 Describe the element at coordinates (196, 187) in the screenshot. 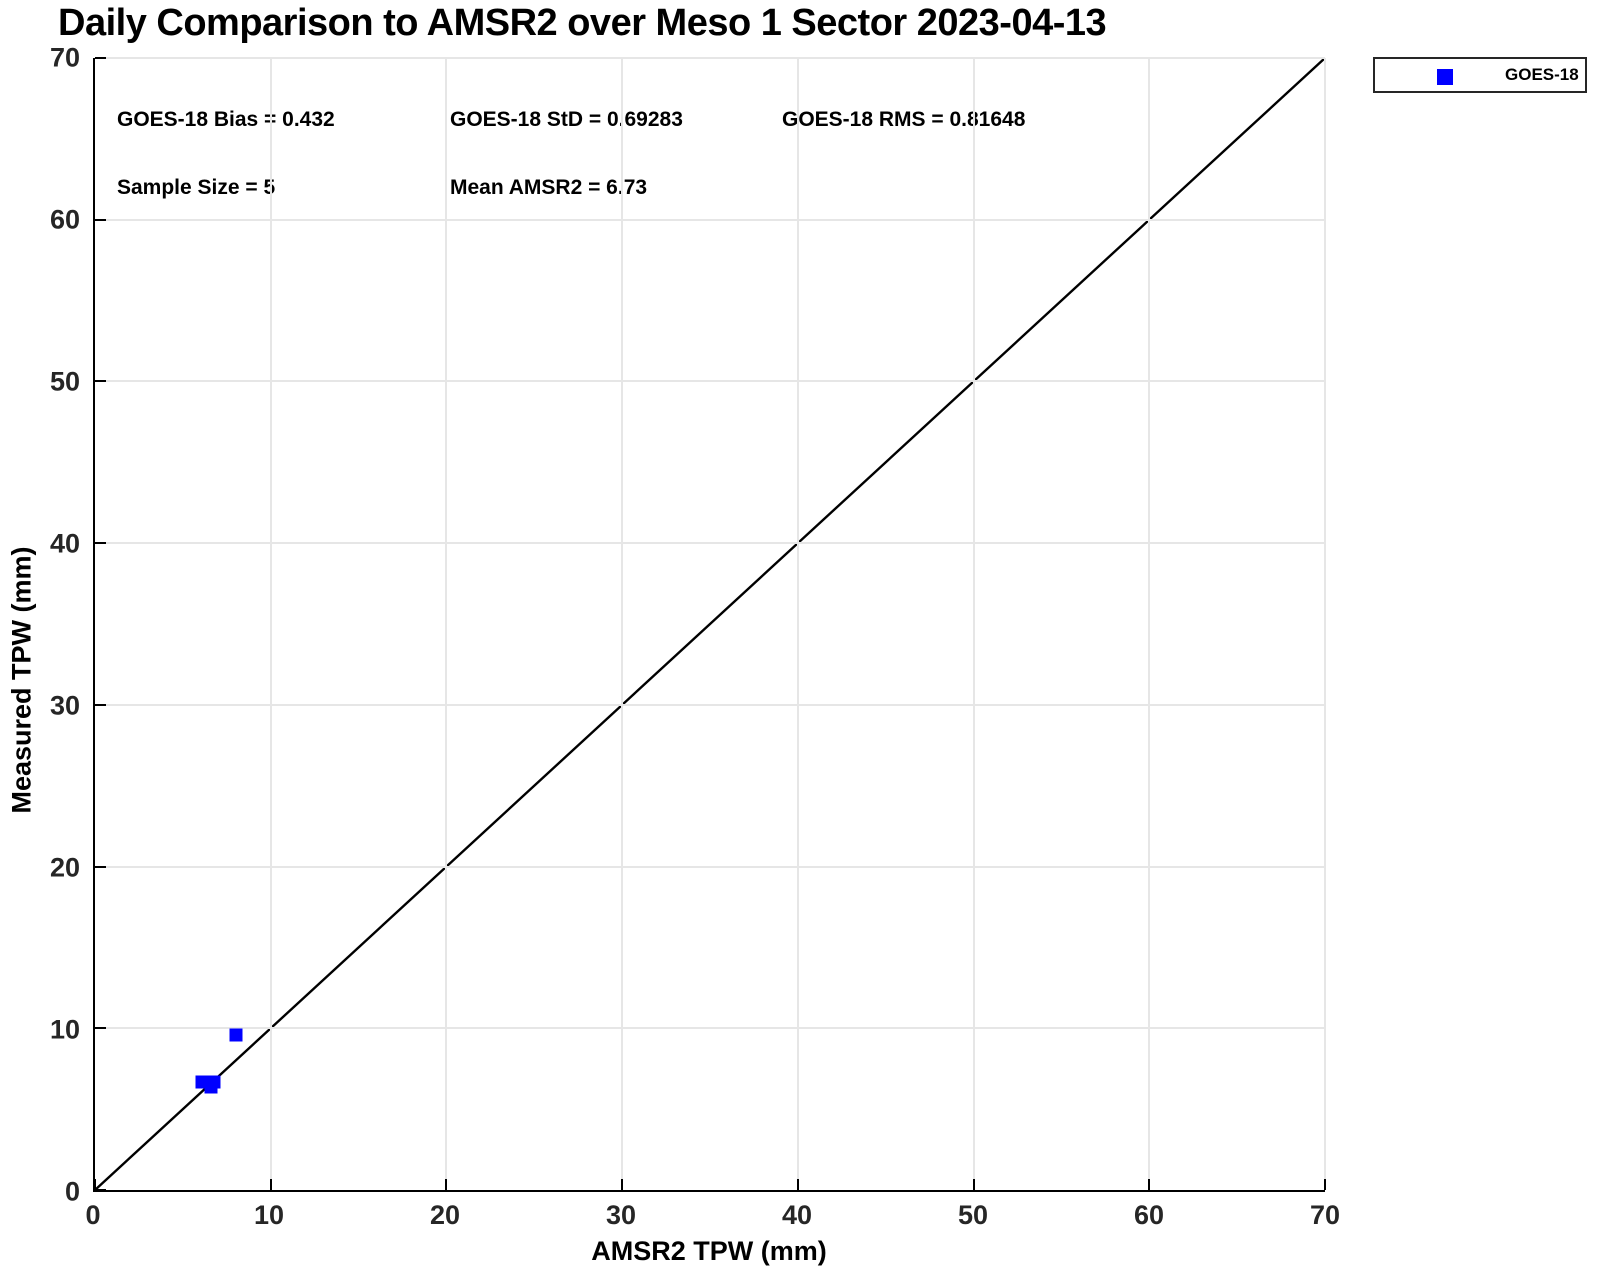

I see `annotation-sample-size: Sample Size = 5` at that location.